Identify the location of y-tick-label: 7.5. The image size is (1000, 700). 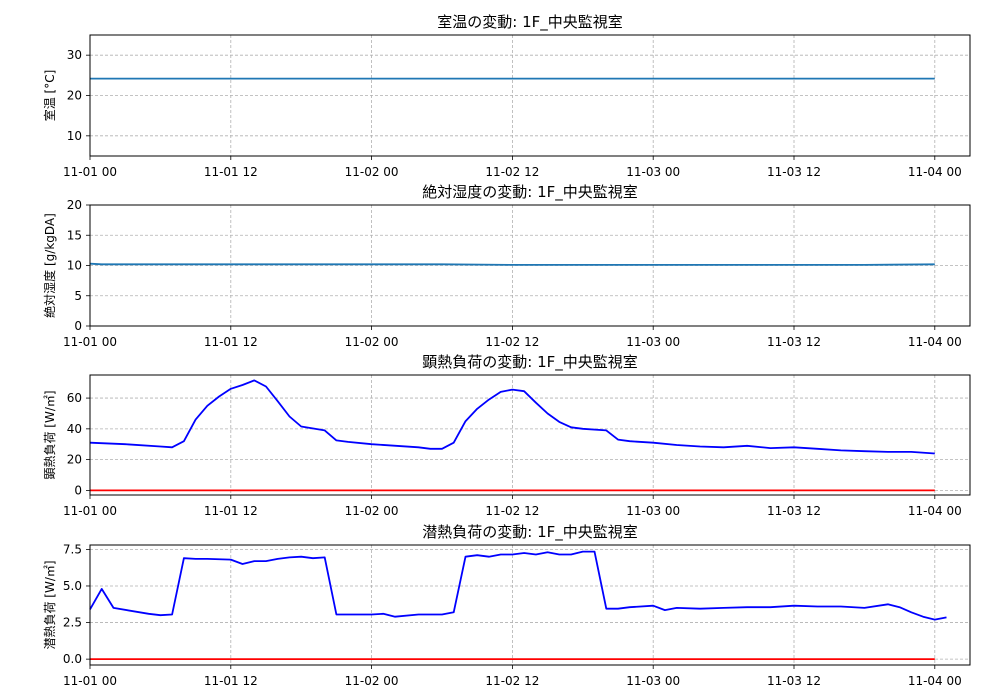
(72, 549).